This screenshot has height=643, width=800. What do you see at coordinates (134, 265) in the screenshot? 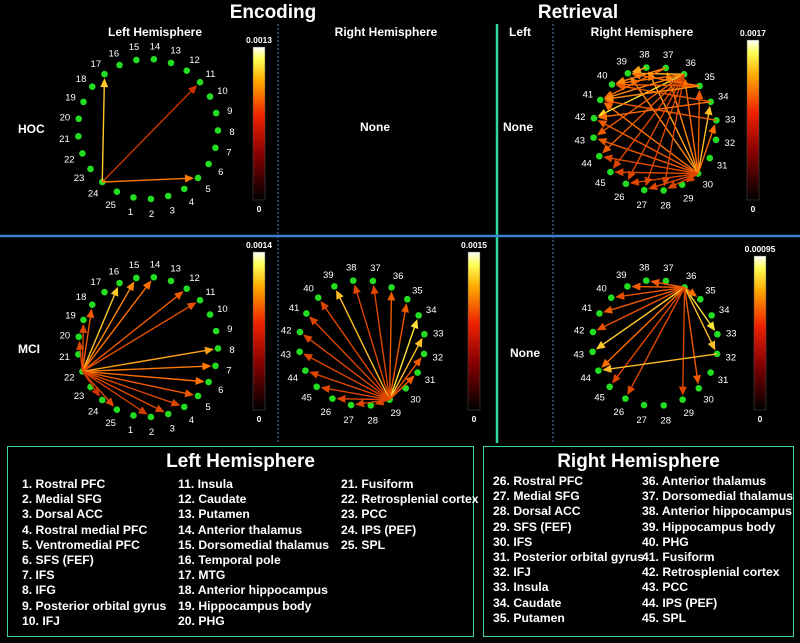
I see `node-label-15: 15` at bounding box center [134, 265].